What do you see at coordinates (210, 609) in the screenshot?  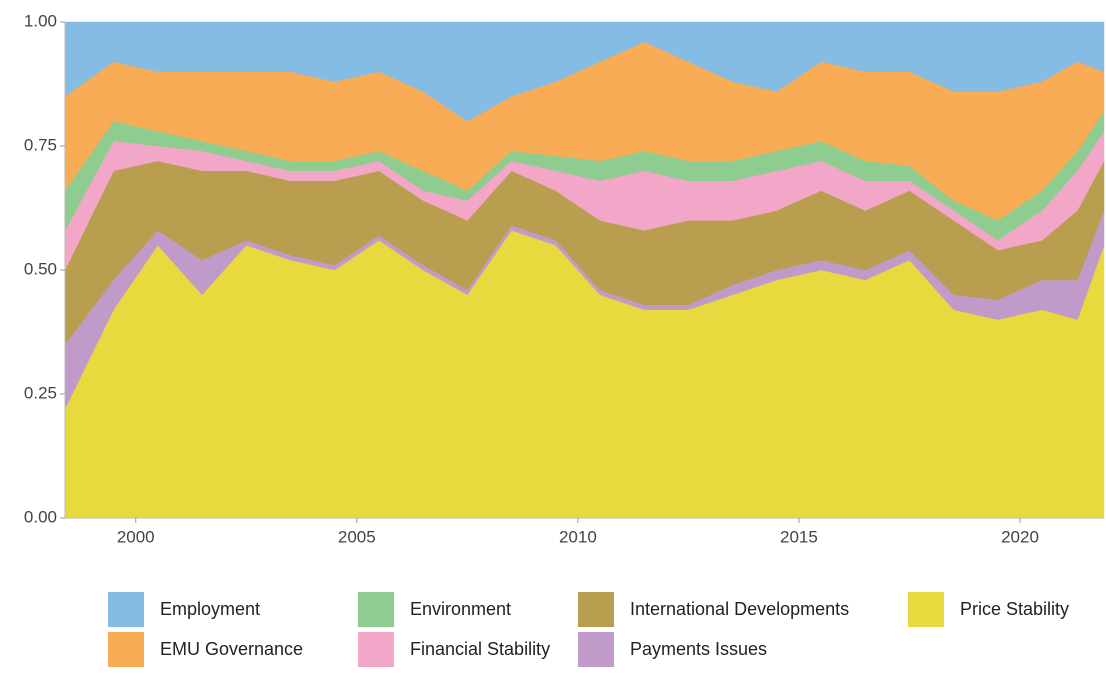 I see `legend-label: Employment` at bounding box center [210, 609].